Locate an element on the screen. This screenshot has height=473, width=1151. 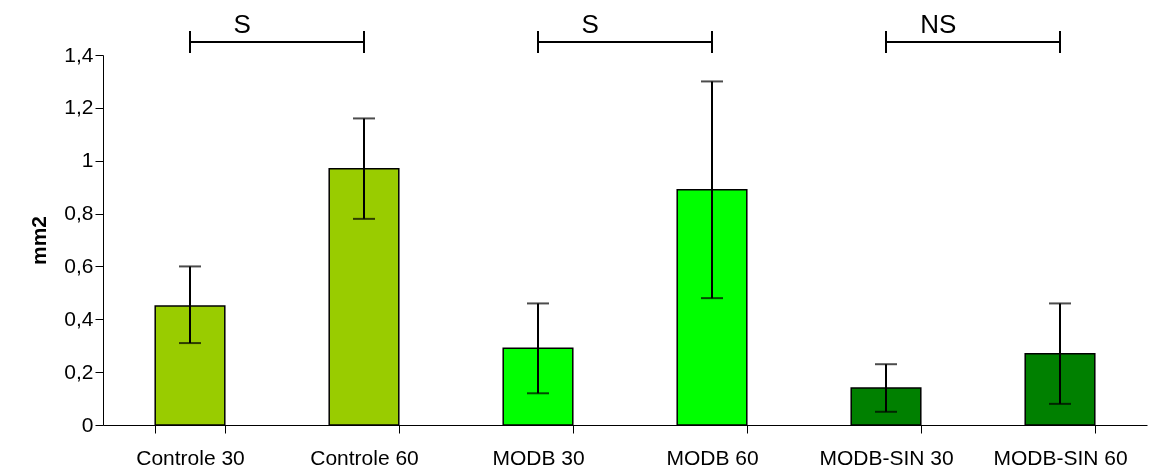
x-tick-label: MODB 60 is located at coordinates (712, 457).